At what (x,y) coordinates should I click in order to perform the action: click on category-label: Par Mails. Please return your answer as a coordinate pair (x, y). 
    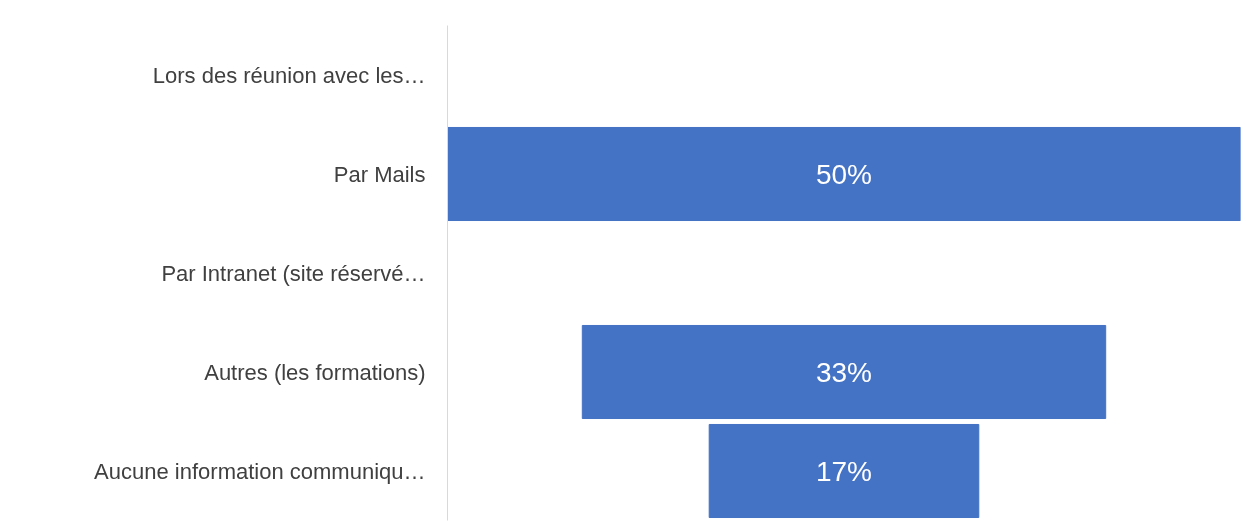
    Looking at the image, I should click on (379, 174).